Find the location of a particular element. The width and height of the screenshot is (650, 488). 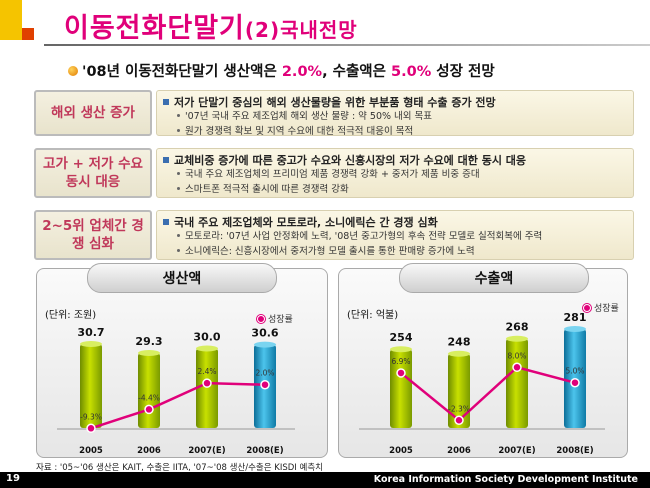

footer-bar is located at coordinates (325, 480).